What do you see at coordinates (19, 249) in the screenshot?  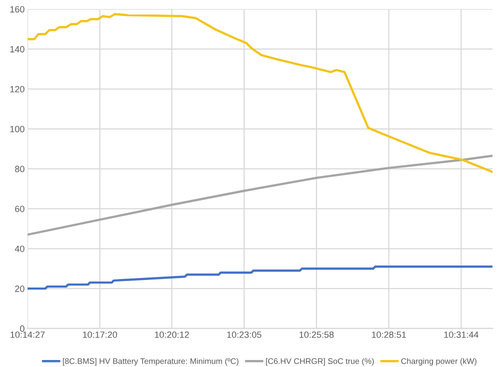 I see `y-tick-label: 40` at bounding box center [19, 249].